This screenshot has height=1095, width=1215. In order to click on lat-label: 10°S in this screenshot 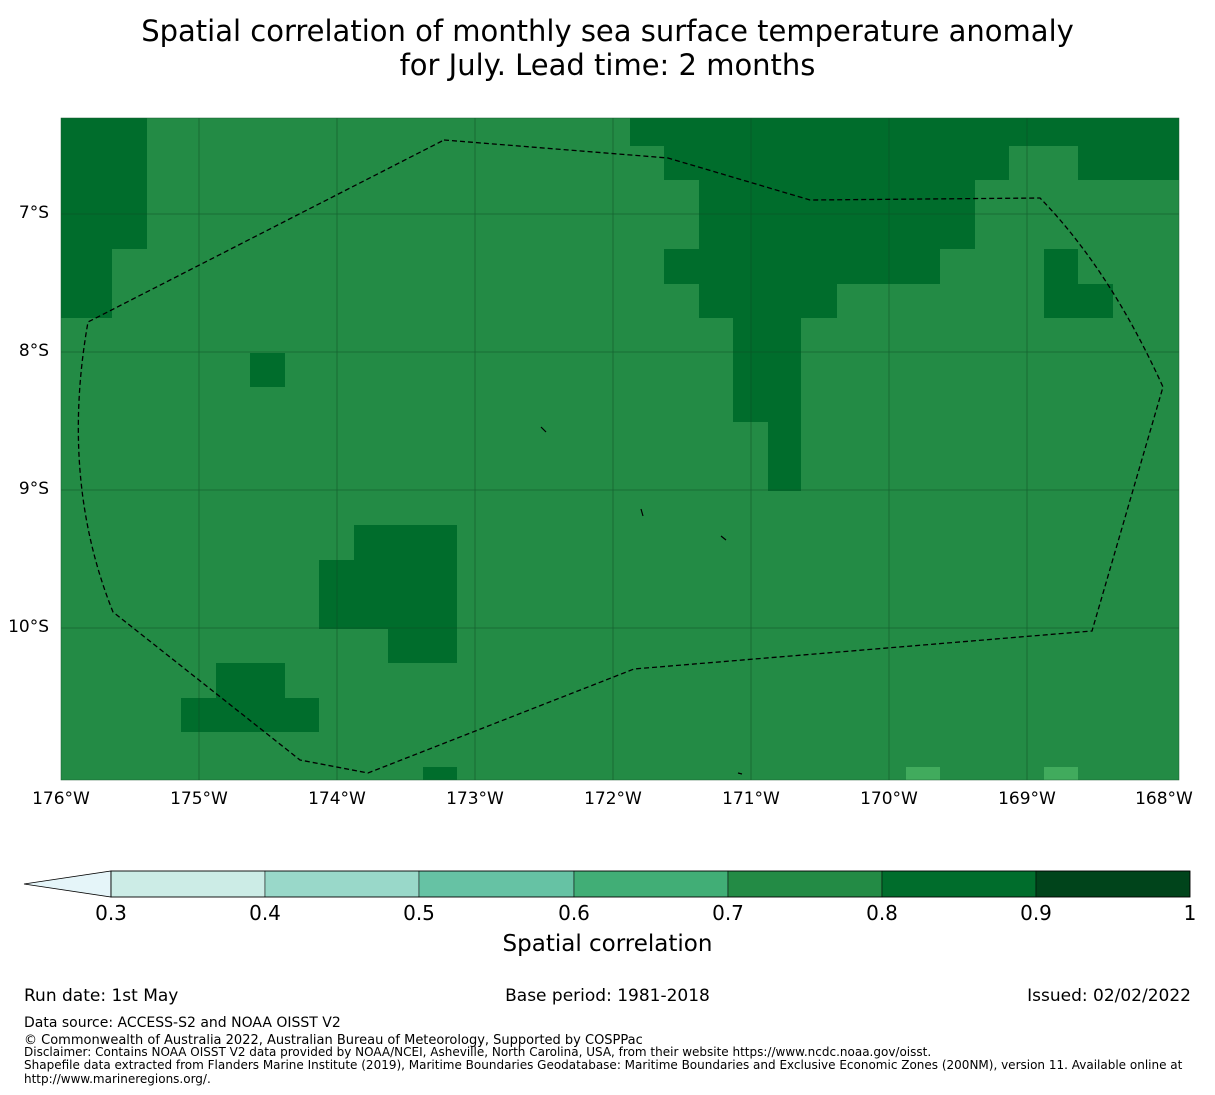, I will do `click(28, 627)`.